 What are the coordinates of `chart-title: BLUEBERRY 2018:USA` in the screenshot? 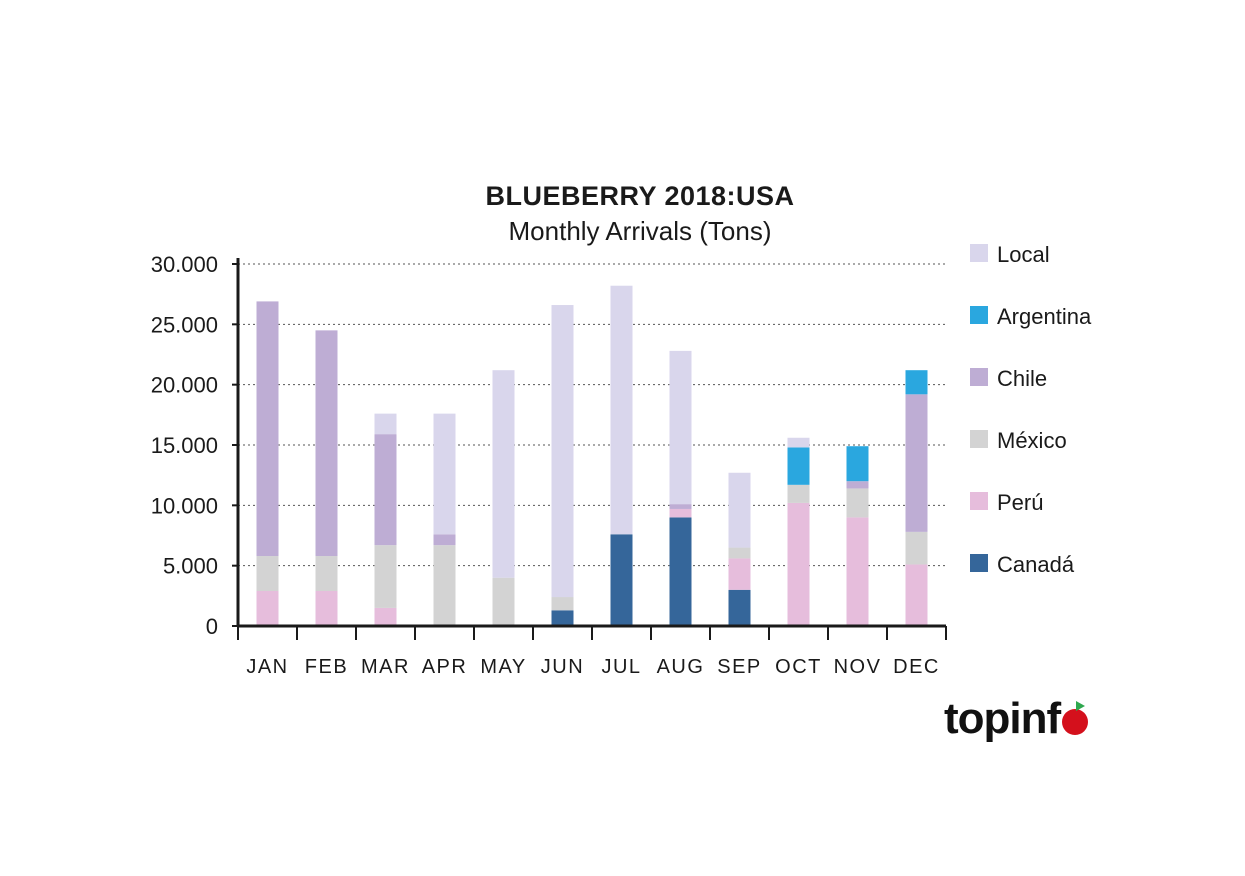 It's located at (640, 196).